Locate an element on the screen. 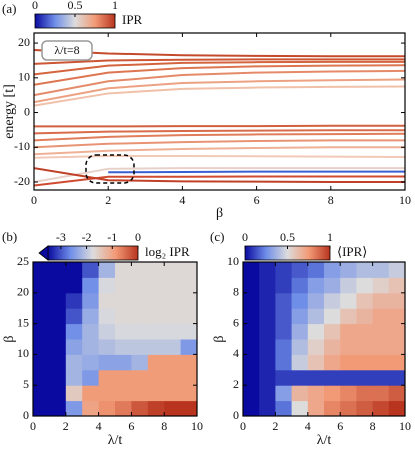 The height and width of the screenshot is (454, 415). y-tick-label: 0 is located at coordinates (27, 111).